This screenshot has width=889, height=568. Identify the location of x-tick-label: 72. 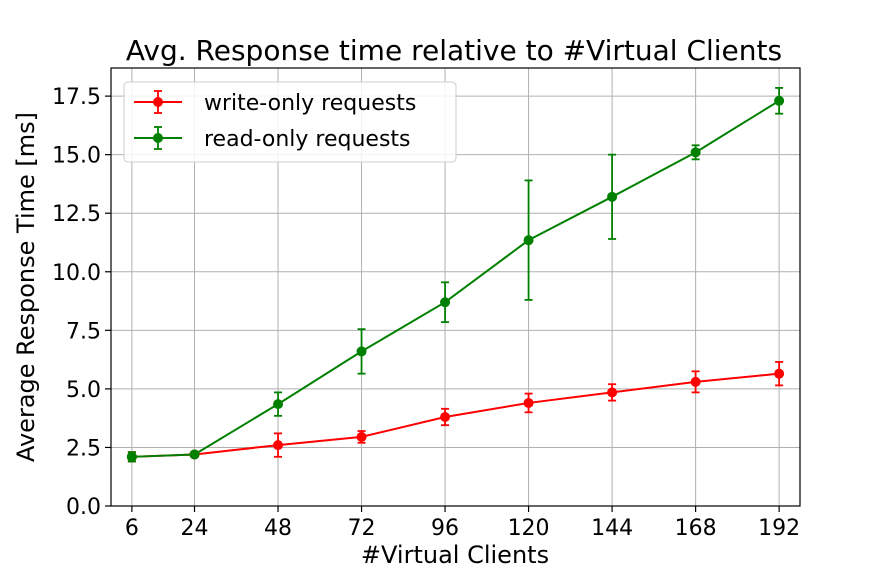
(362, 528).